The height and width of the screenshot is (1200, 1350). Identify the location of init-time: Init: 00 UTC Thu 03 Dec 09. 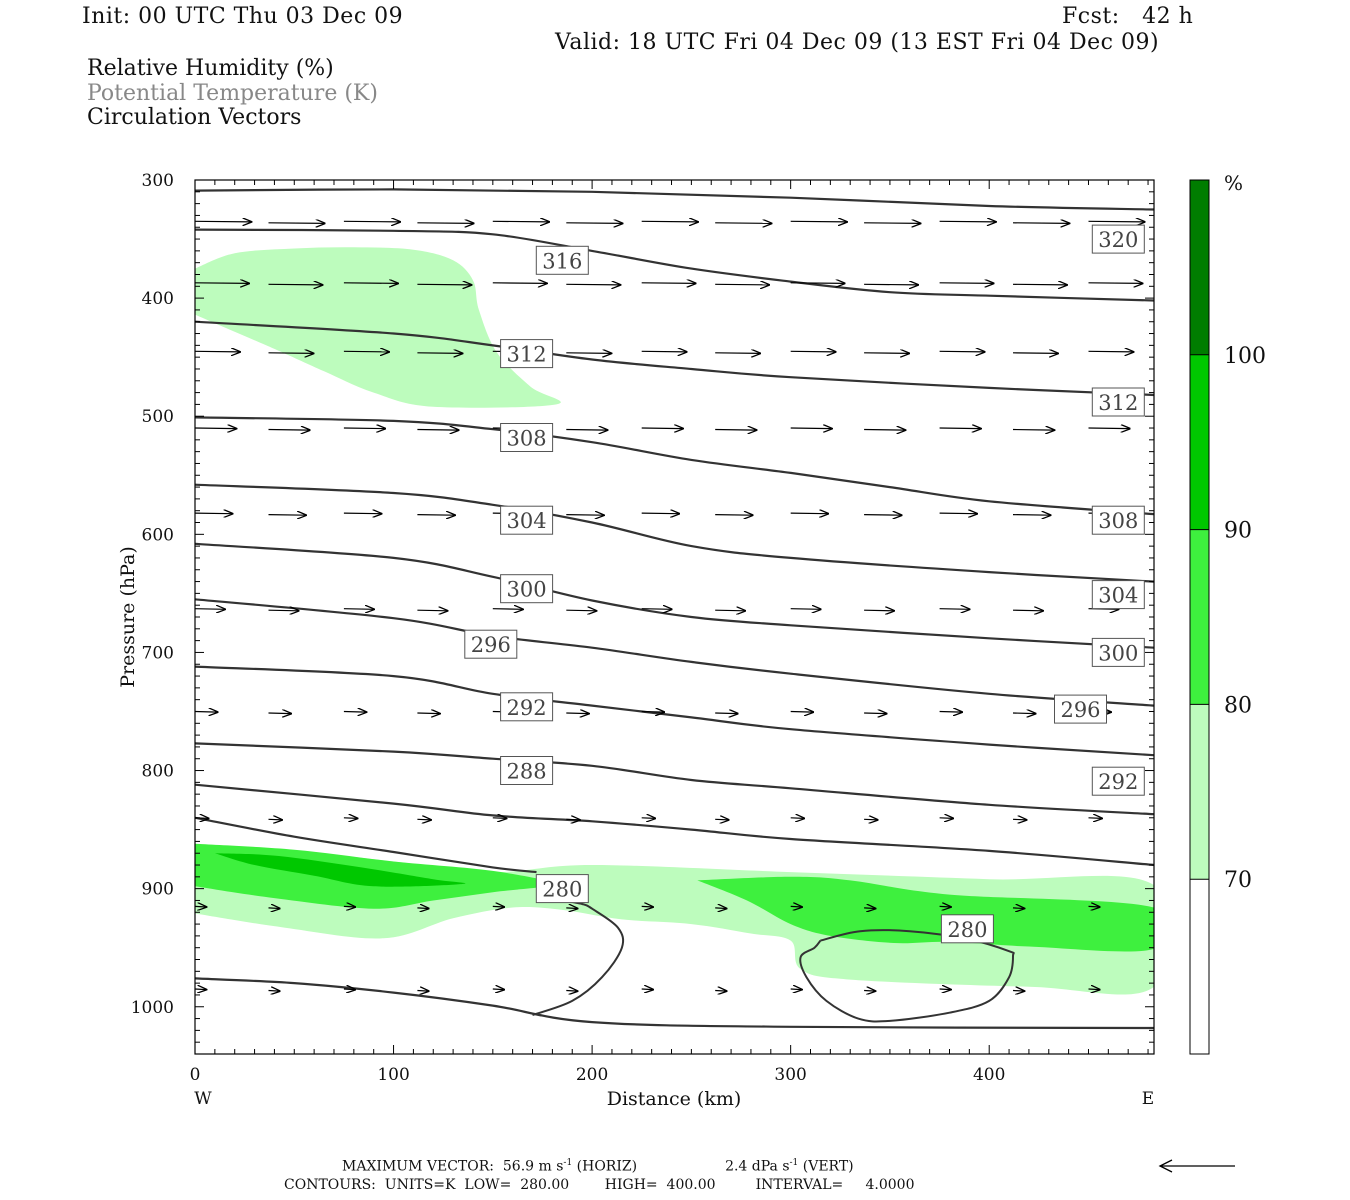
(243, 16).